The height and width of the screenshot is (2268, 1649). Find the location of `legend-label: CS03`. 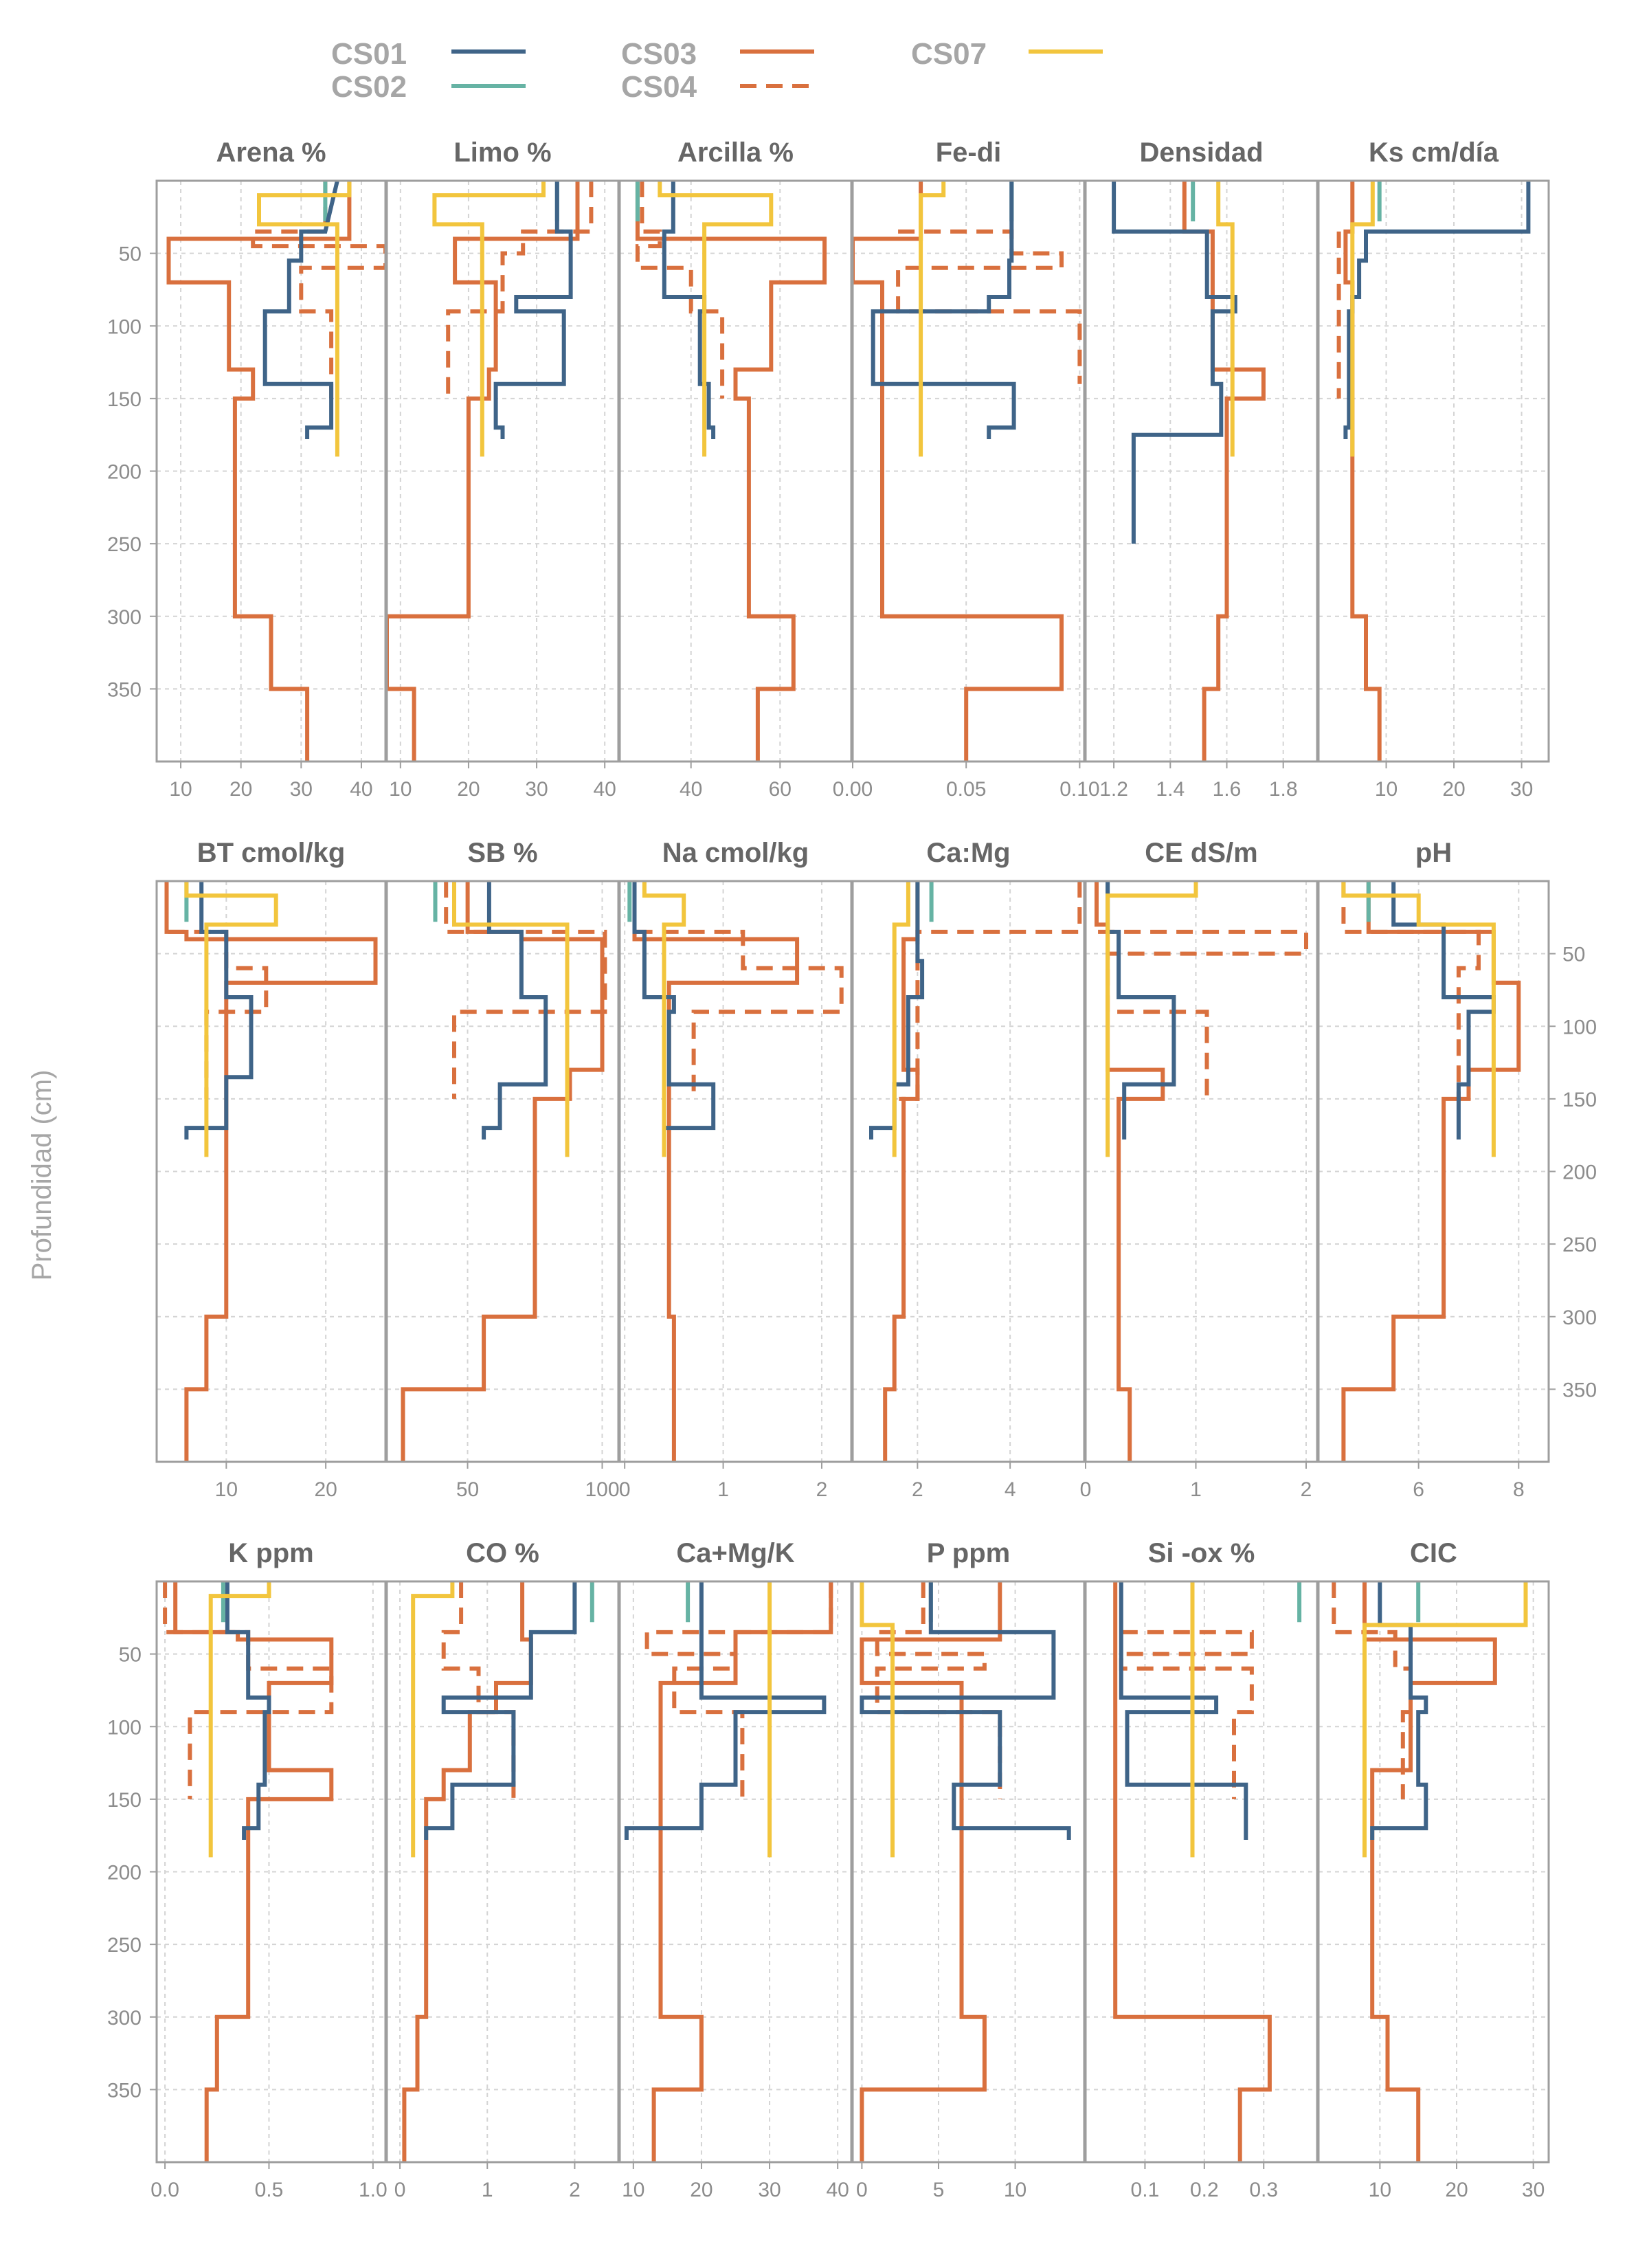

legend-label: CS03 is located at coordinates (659, 54).